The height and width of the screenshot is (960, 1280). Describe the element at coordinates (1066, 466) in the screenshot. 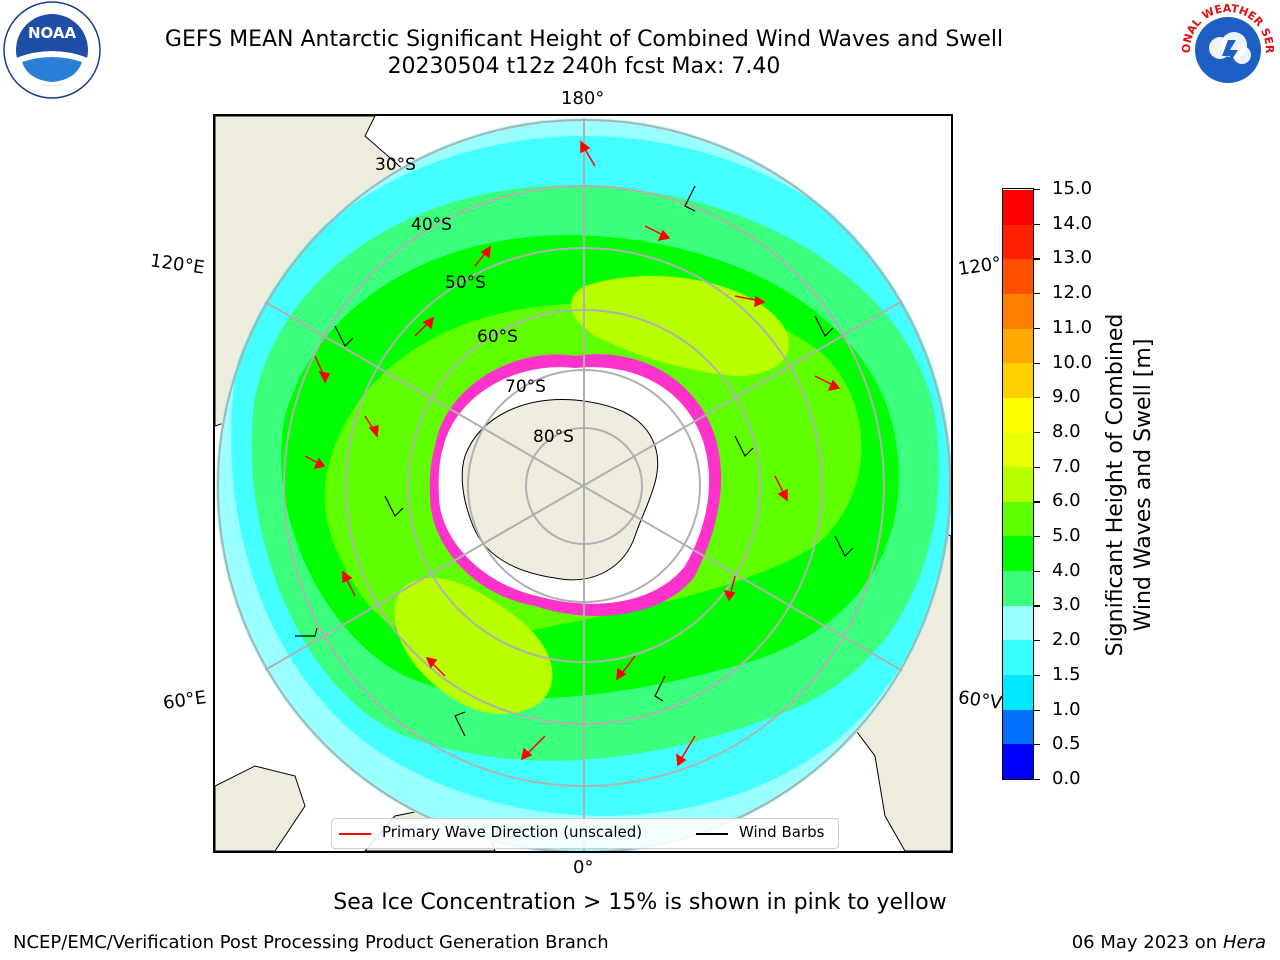

I see `colorbar-tick-label: 7.0` at that location.